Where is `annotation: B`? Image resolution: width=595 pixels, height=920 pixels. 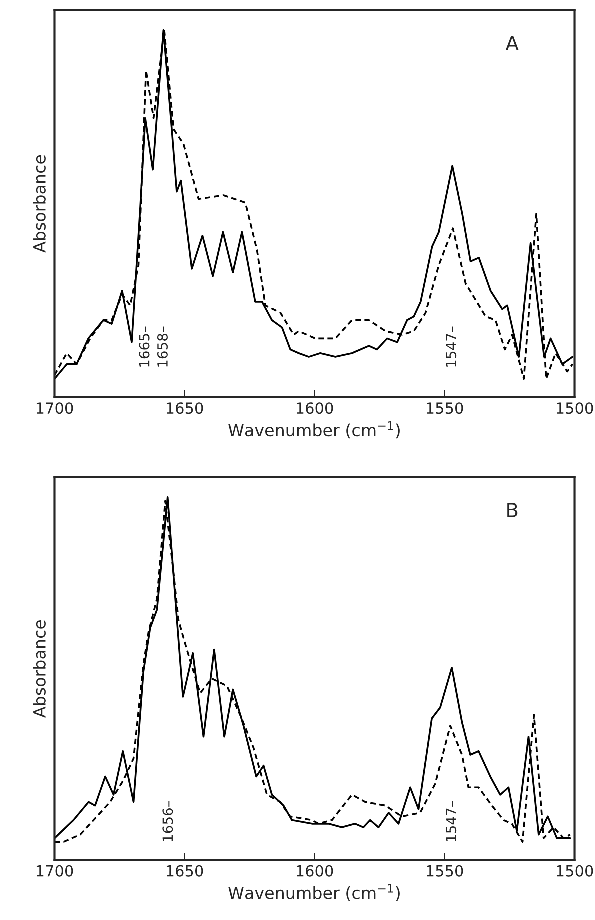 annotation: B is located at coordinates (513, 510).